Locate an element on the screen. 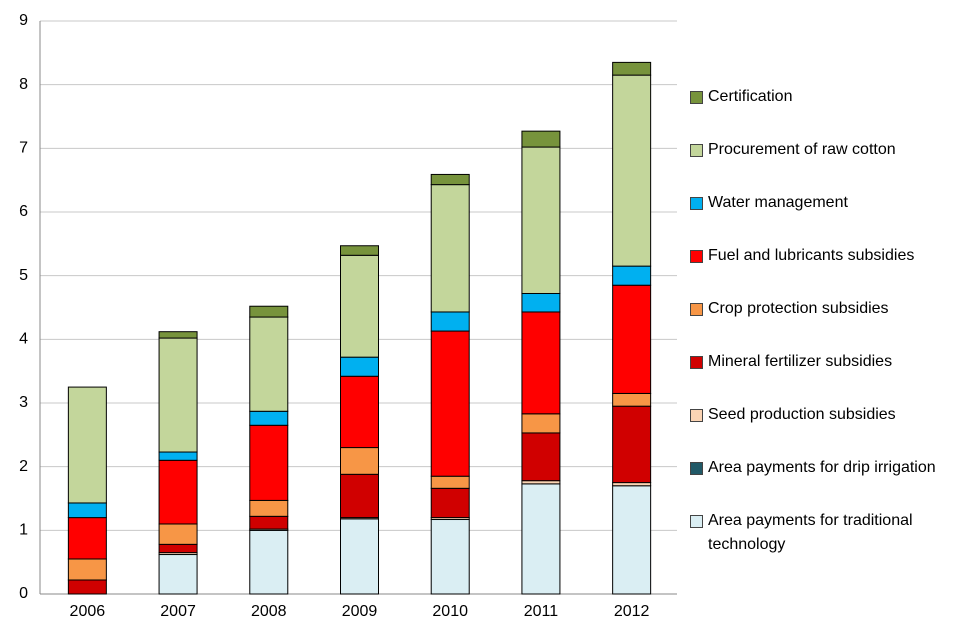 The height and width of the screenshot is (622, 954). legend-label: Area payments for drip irrigation is located at coordinates (822, 467).